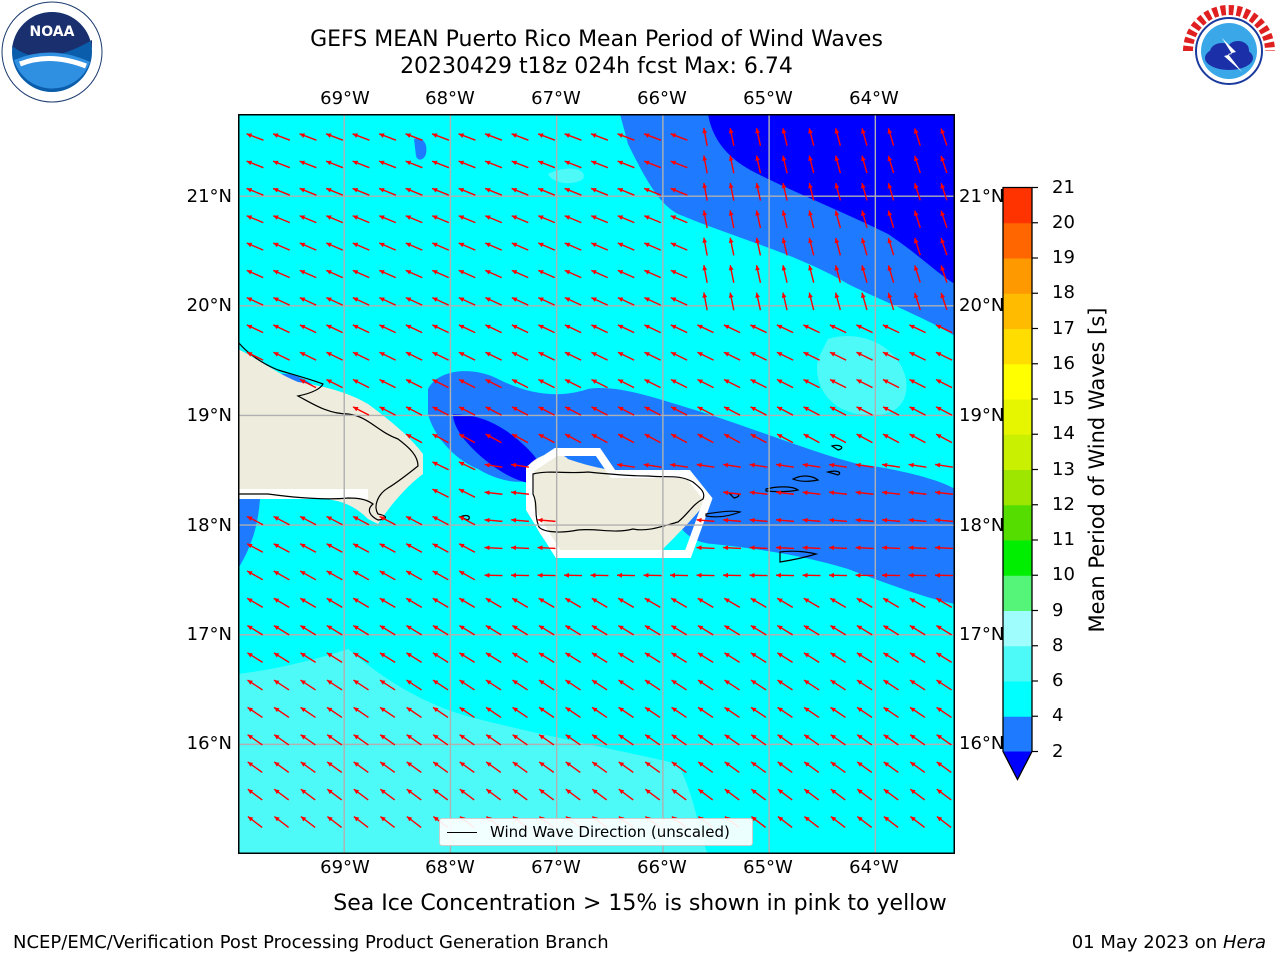 The width and height of the screenshot is (1280, 960). Describe the element at coordinates (610, 832) in the screenshot. I see `legend-label: Wind Wave Direction (unscaled)` at that location.